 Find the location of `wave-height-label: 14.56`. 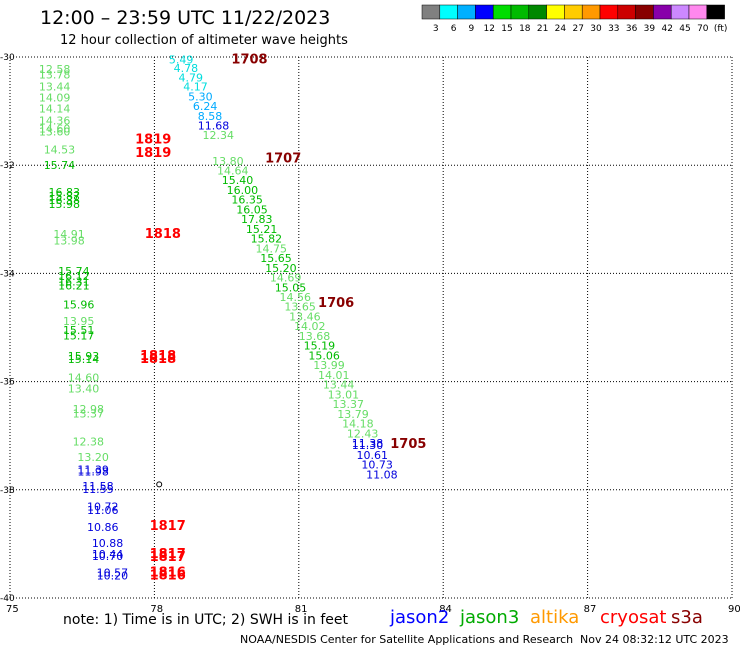

wave-height-label: 14.56 is located at coordinates (296, 297).